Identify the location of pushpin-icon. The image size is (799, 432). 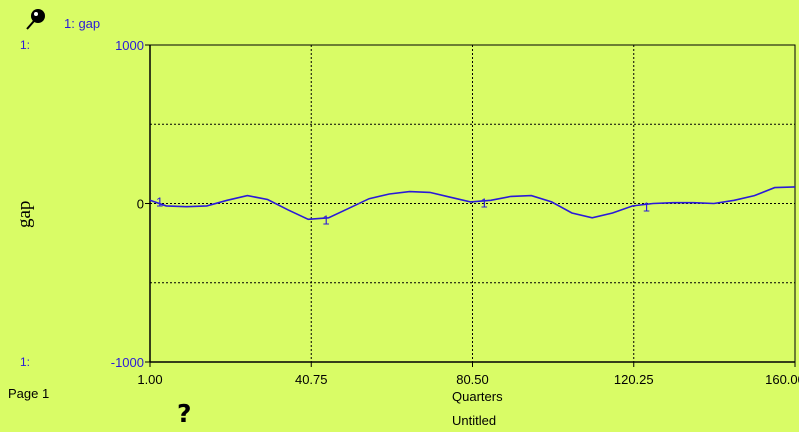
(36, 19).